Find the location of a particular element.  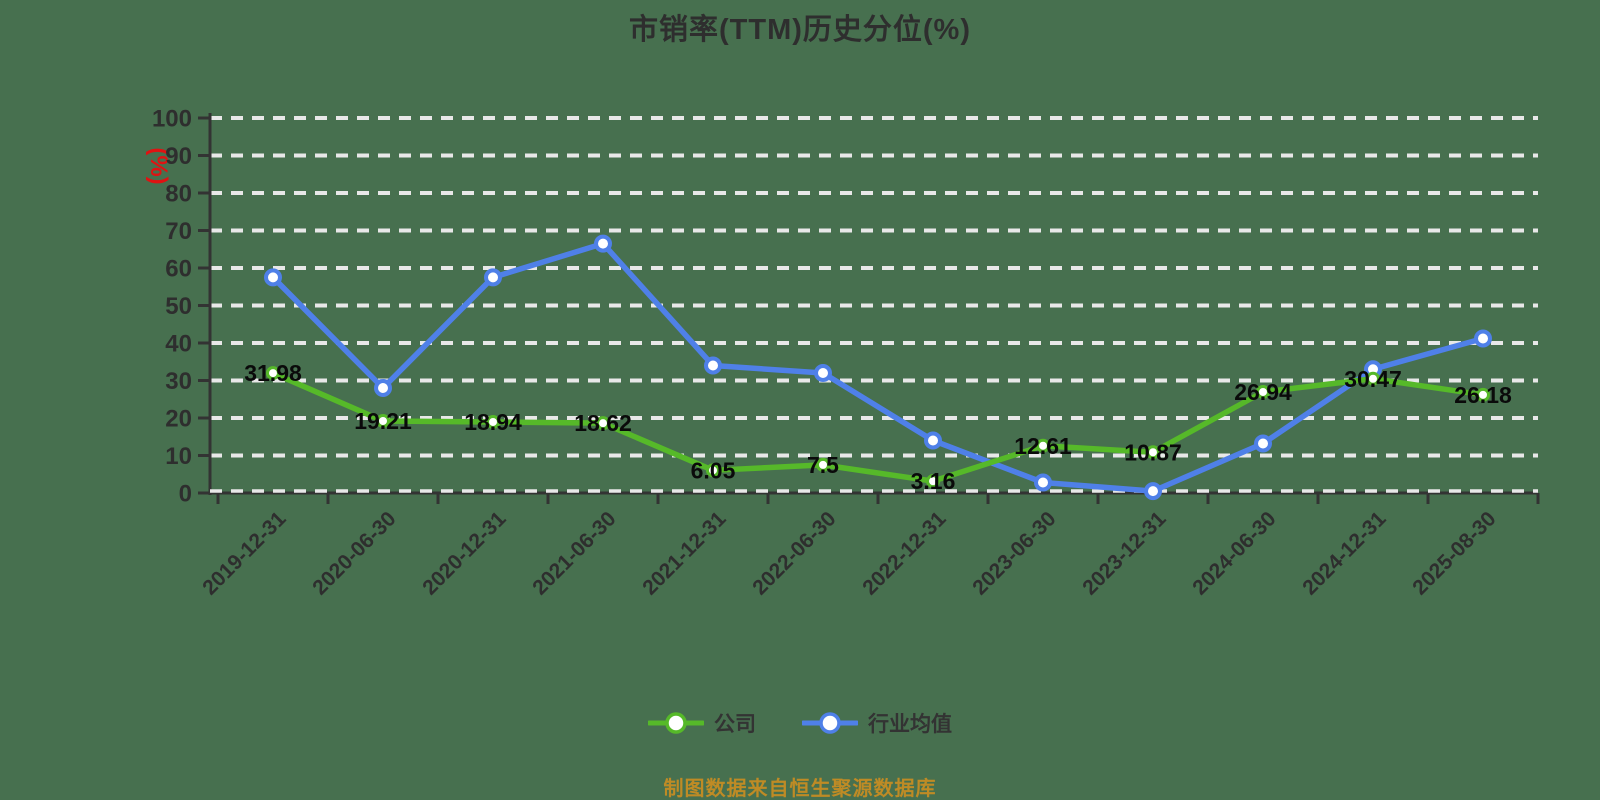

data-point-label: 10.87 is located at coordinates (1153, 452).